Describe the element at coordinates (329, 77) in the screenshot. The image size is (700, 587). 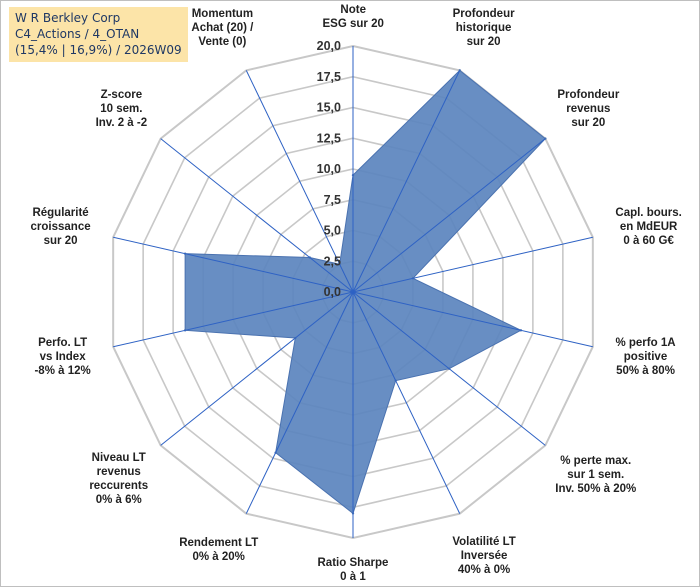
I see `tick-label: 17,5` at that location.